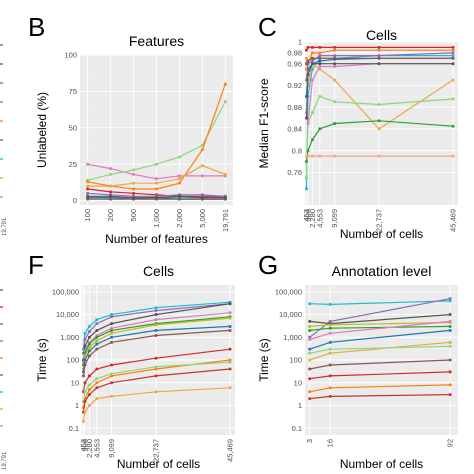 This screenshot has height=474, width=474. I want to click on y-tick-label: 0, so click(75, 200).